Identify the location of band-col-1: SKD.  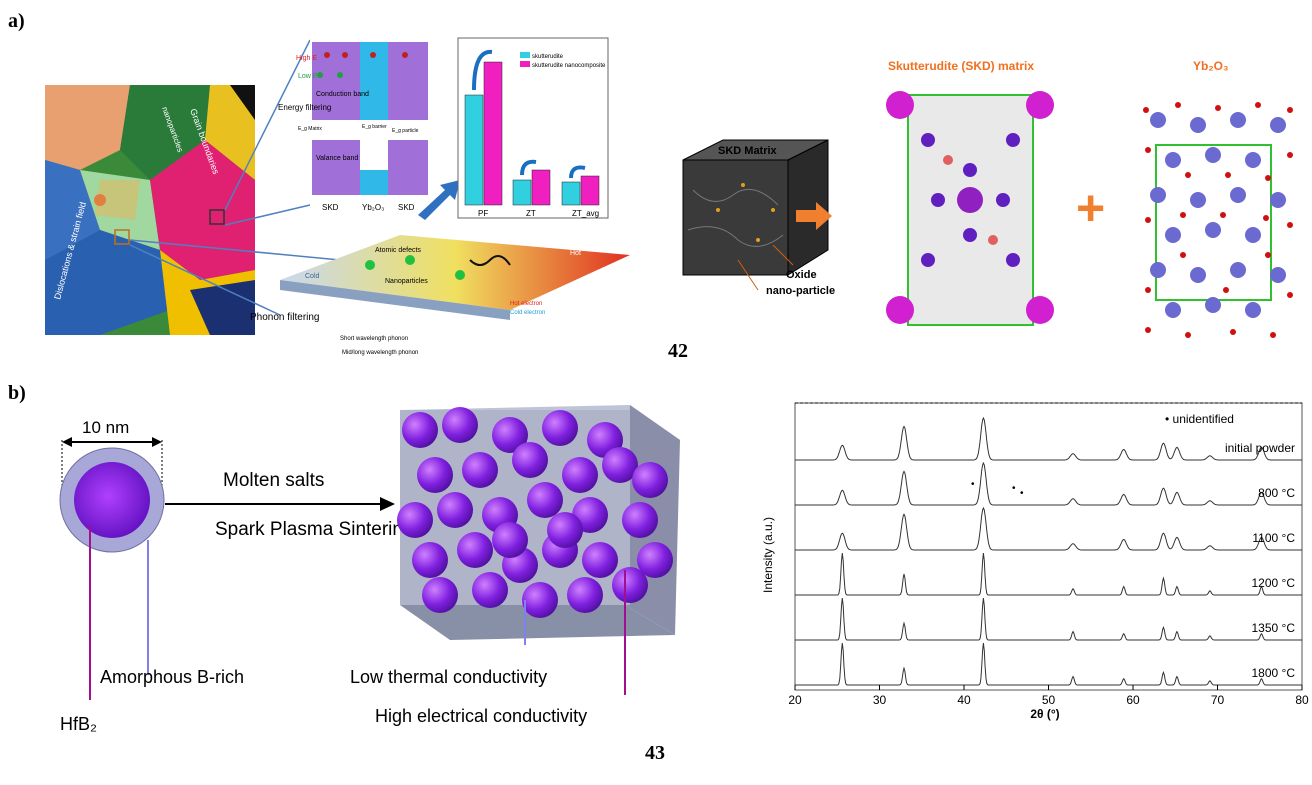
(330, 207).